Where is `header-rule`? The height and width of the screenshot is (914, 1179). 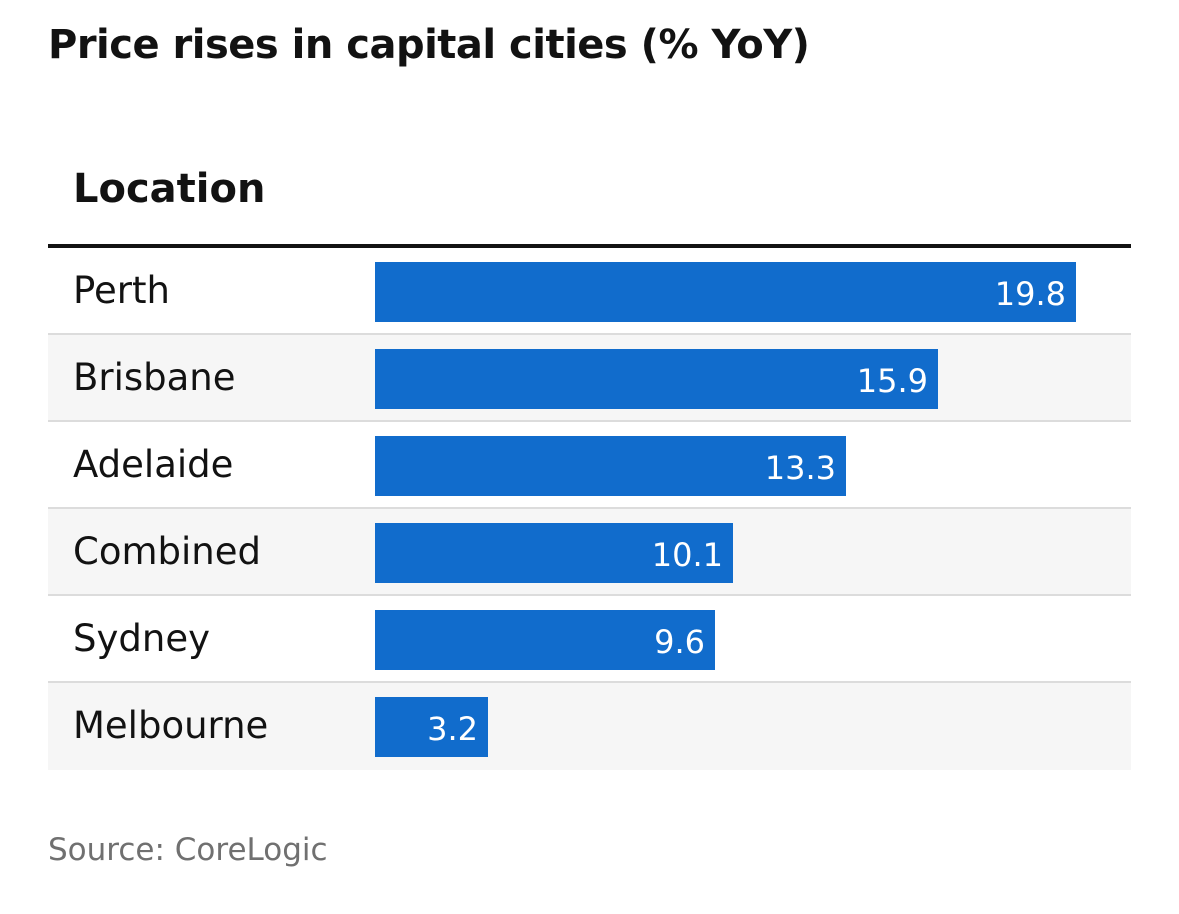
header-rule is located at coordinates (589, 246).